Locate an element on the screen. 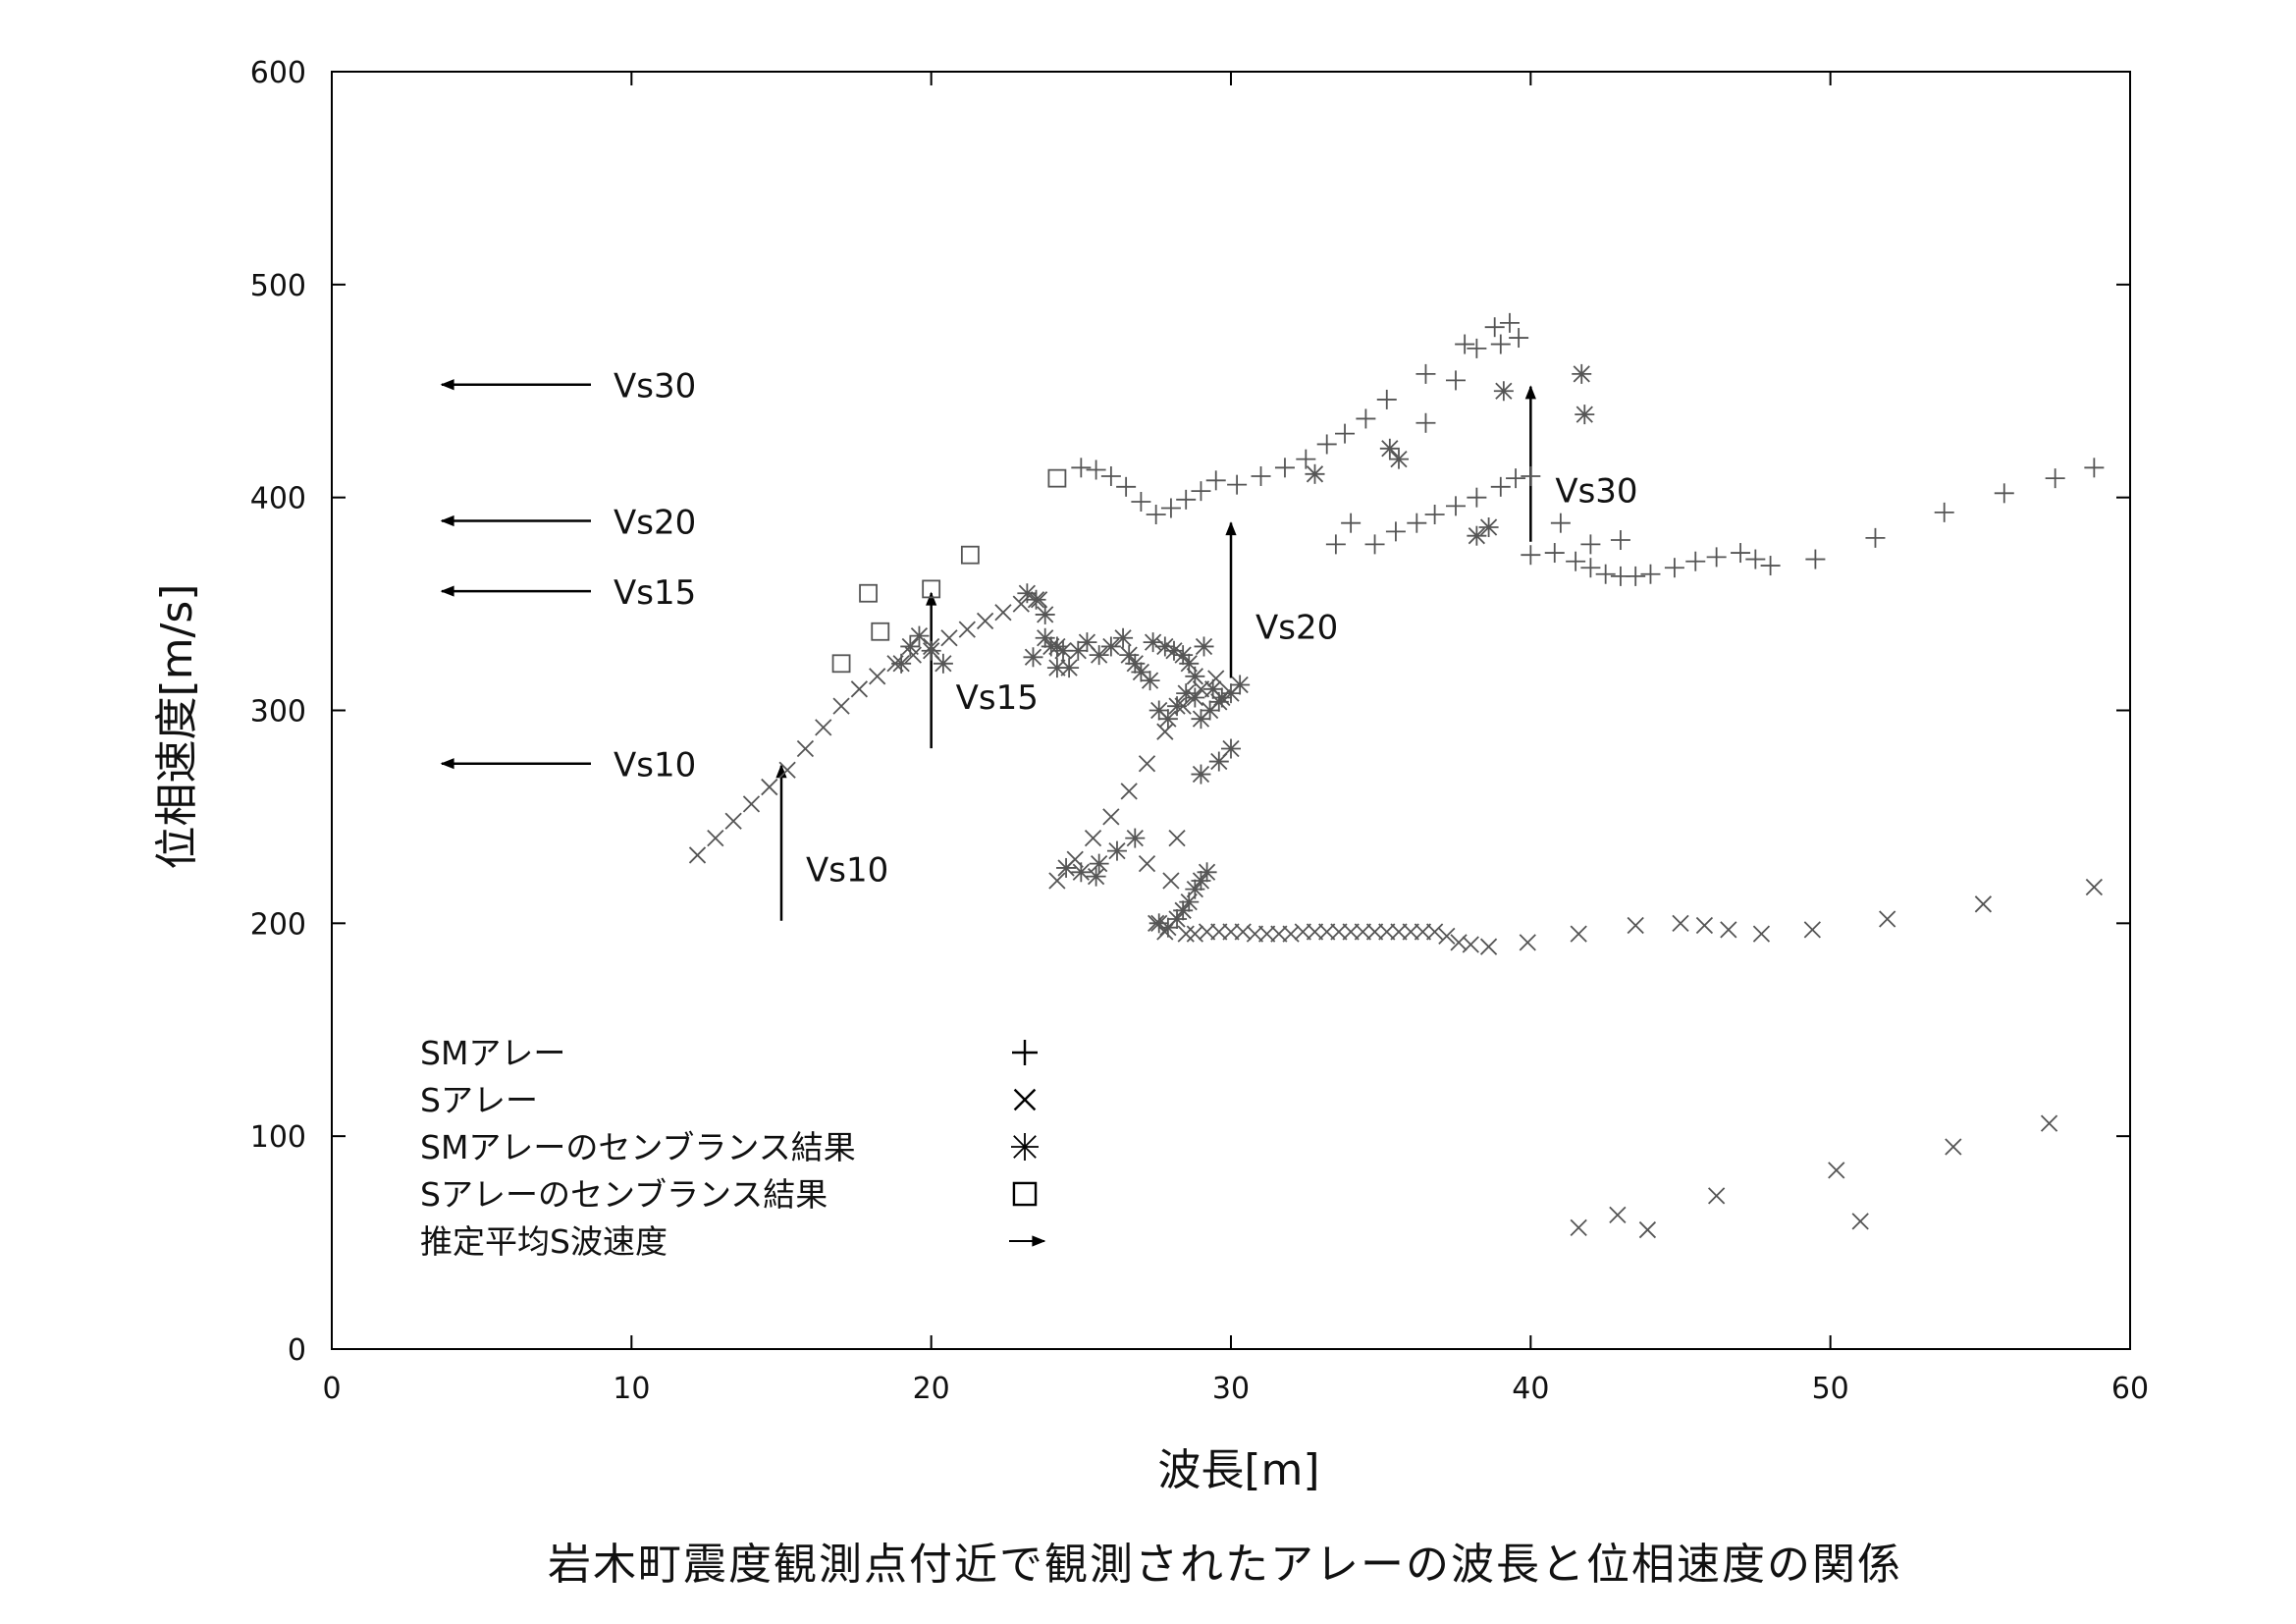 This screenshot has height=1624, width=2296. y-tick-label: 300 is located at coordinates (278, 712).